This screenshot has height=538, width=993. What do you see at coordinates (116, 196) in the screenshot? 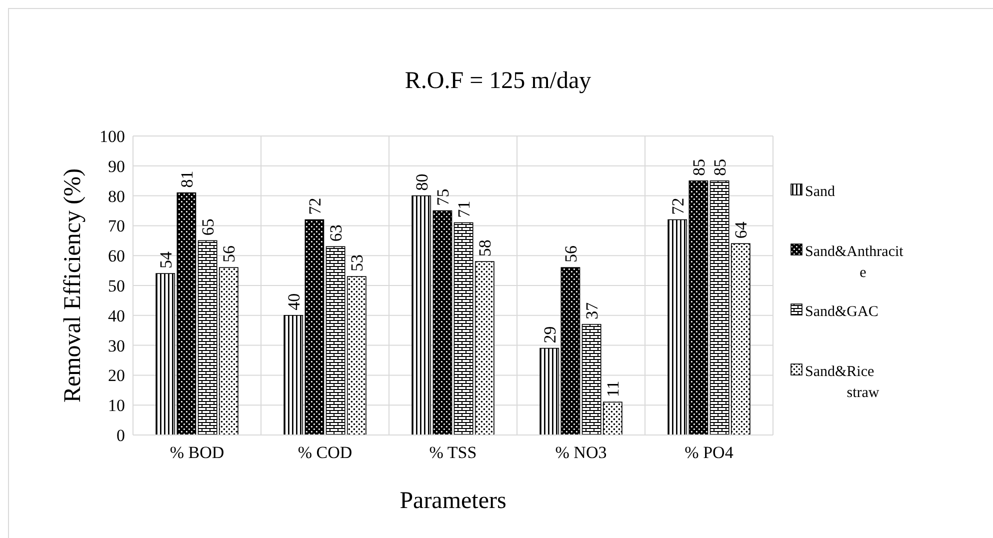
I see `y-tick-label: 80` at bounding box center [116, 196].